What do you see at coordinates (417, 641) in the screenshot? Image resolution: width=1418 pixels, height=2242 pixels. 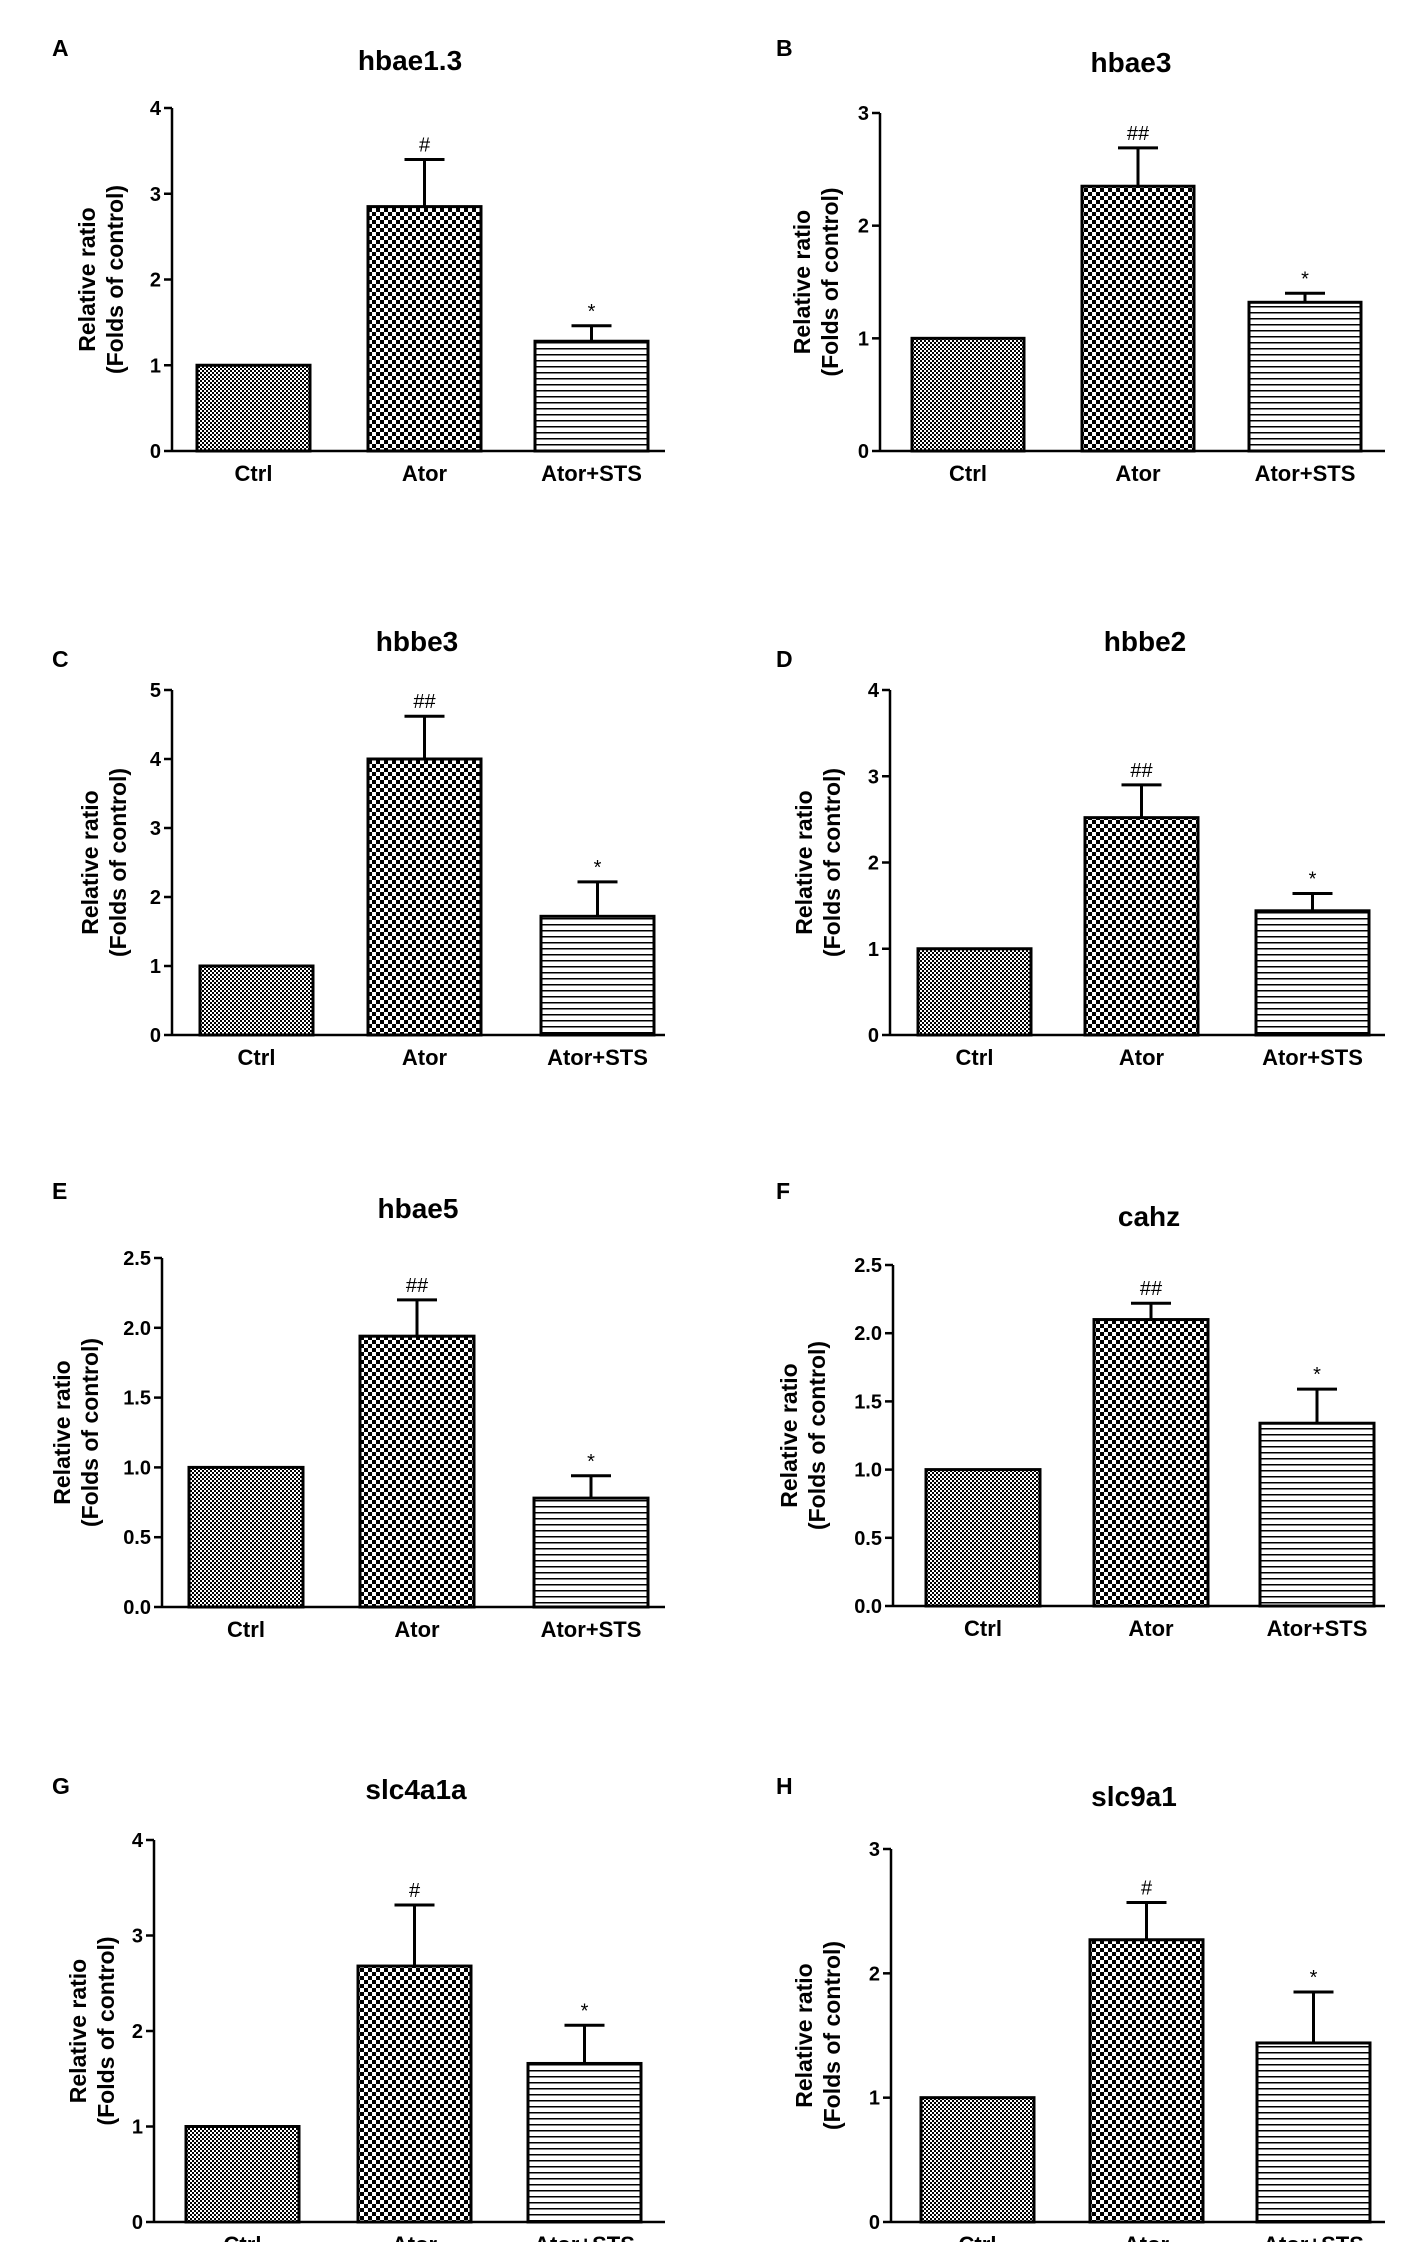 I see `chart-title: hbbe3` at bounding box center [417, 641].